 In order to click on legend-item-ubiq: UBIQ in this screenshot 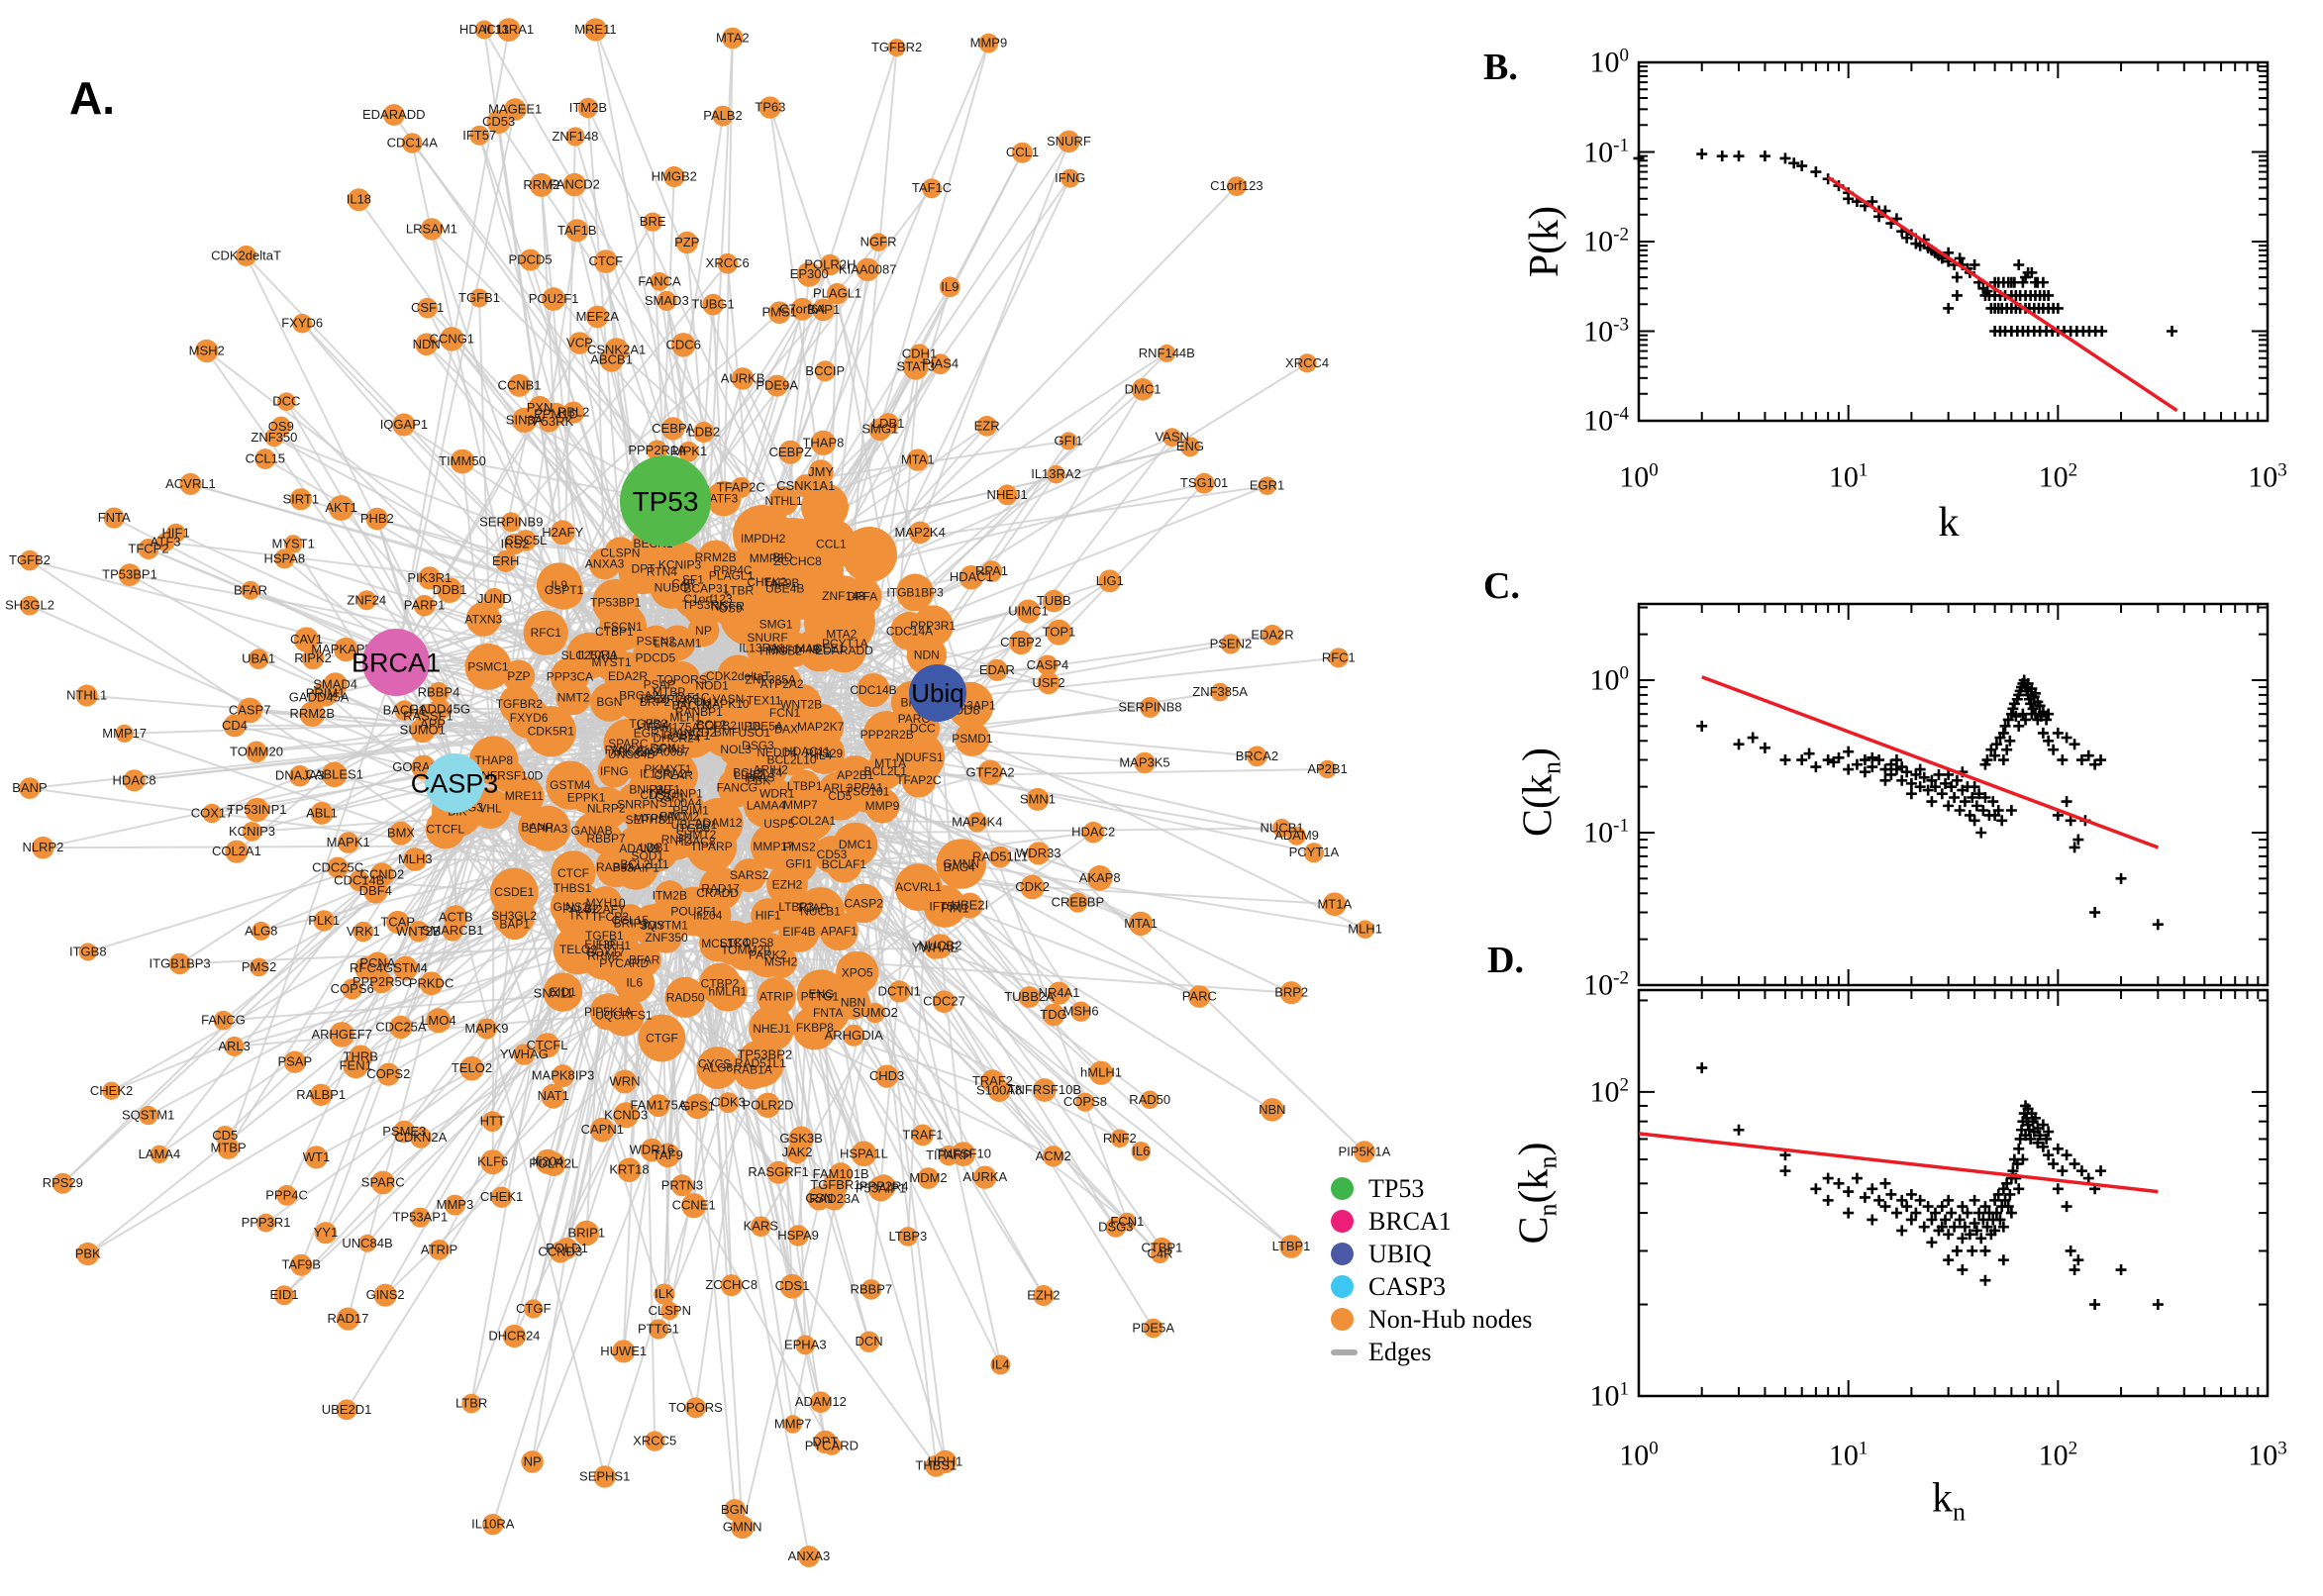, I will do `click(1431, 1254)`.